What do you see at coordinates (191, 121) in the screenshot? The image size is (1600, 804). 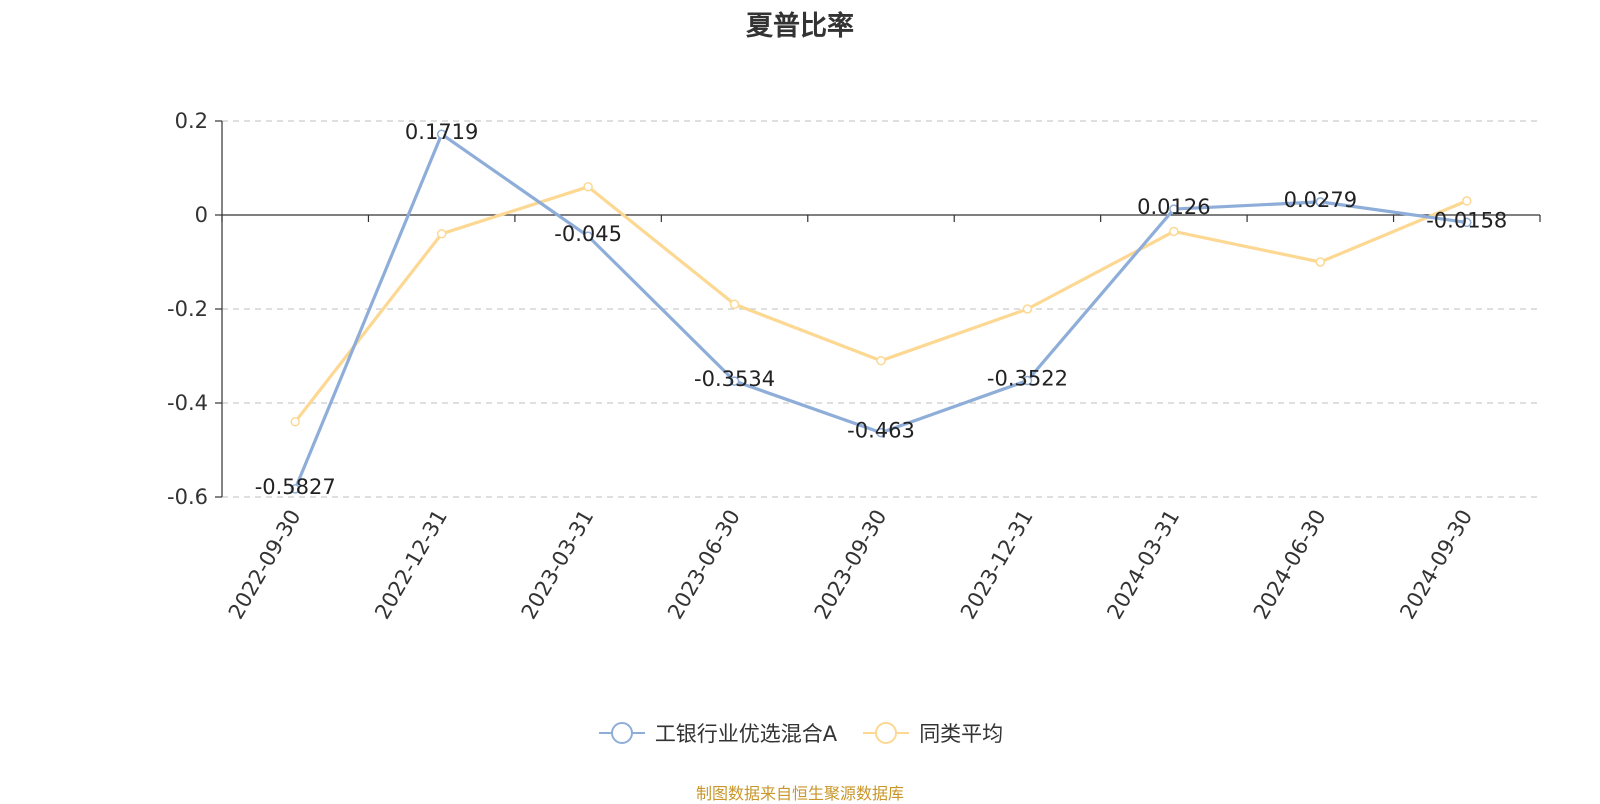 I see `y-tick-label: 0.2` at bounding box center [191, 121].